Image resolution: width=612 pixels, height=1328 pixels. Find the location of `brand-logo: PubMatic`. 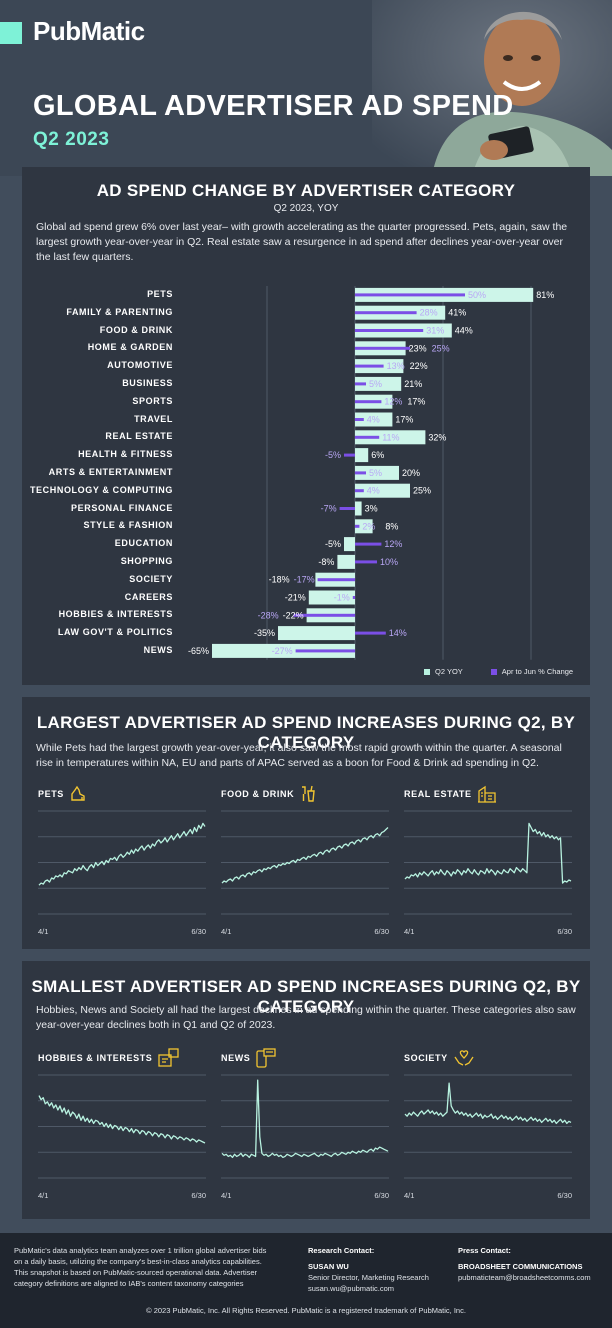

brand-logo: PubMatic is located at coordinates (89, 31).